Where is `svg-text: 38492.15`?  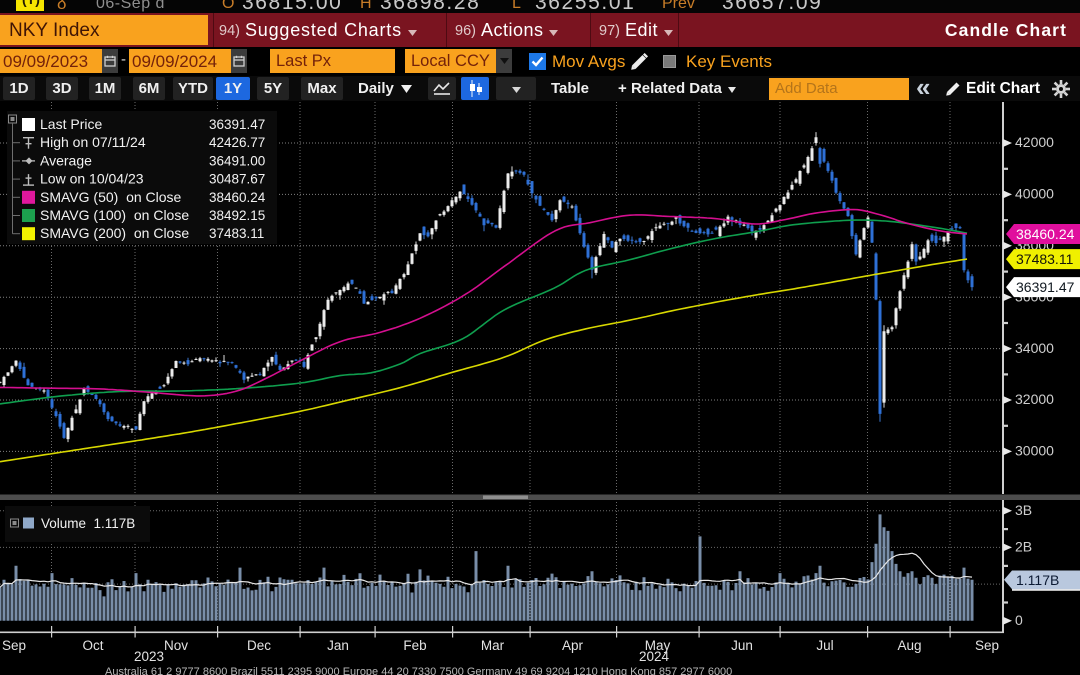 svg-text: 38492.15 is located at coordinates (237, 215).